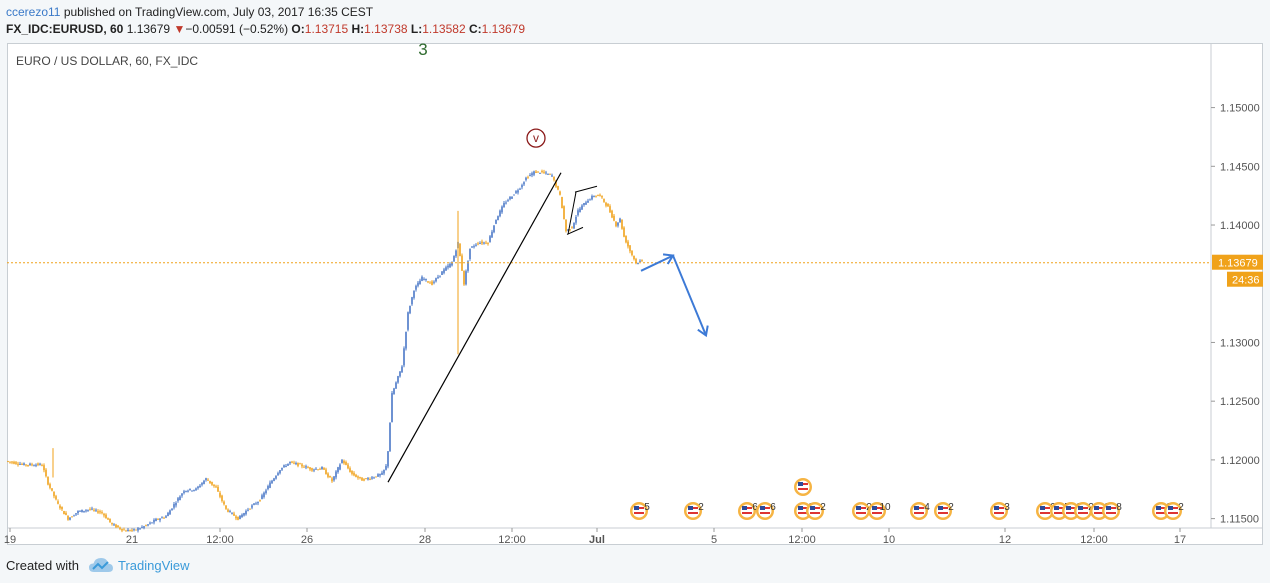 This screenshot has width=1270, height=583. What do you see at coordinates (154, 565) in the screenshot?
I see `tradingview-brand: TradingView` at bounding box center [154, 565].